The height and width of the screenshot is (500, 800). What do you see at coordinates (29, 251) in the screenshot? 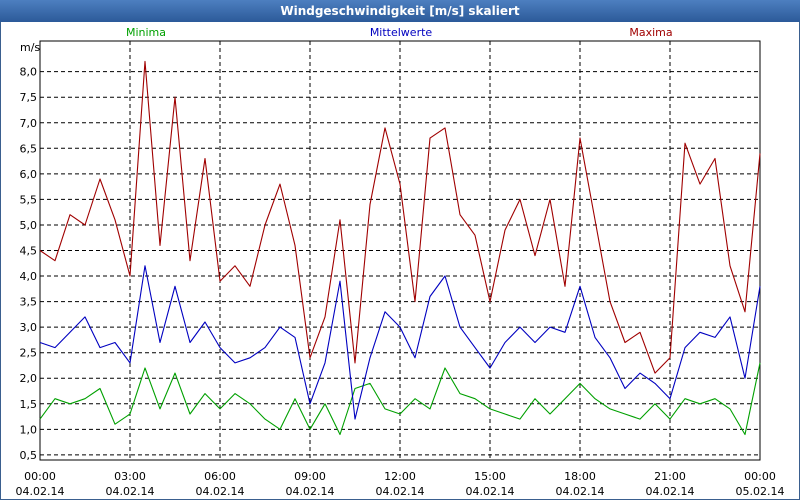
I see `y-tick-label: 4,5` at bounding box center [29, 251].